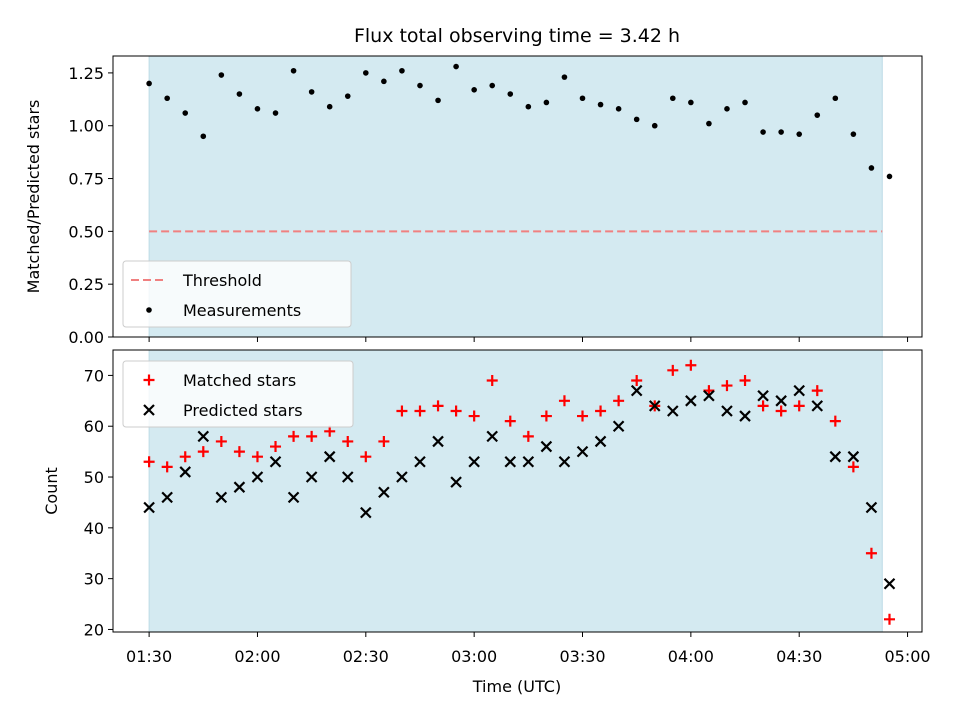  I want to click on legend-label: Predicted stars, so click(243, 410).